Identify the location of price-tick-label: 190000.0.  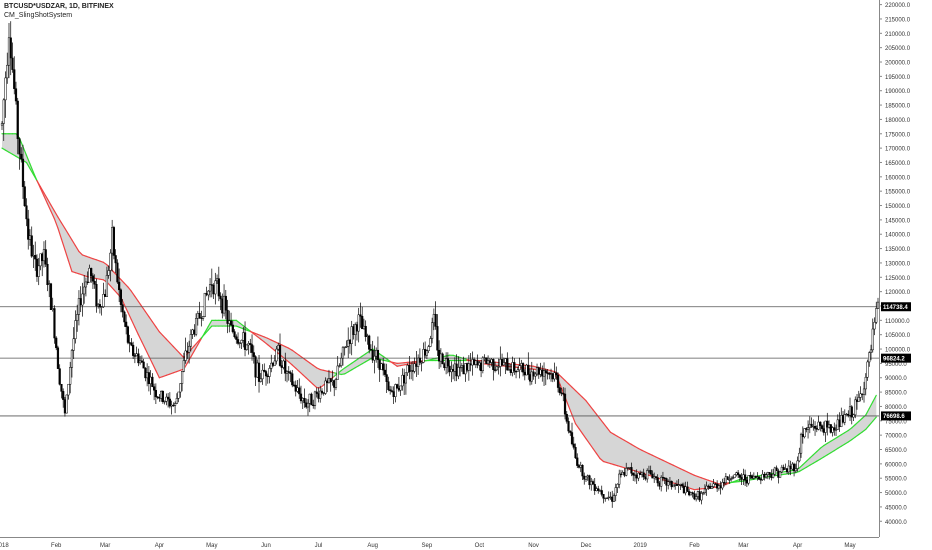
(898, 92).